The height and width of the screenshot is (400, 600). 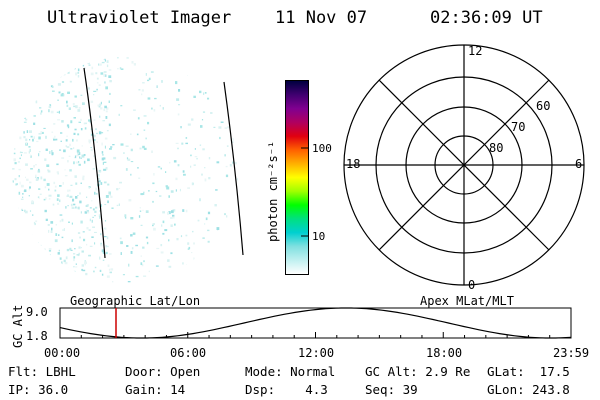 I want to click on ytick-1.8: 1.8, so click(x=37, y=336).